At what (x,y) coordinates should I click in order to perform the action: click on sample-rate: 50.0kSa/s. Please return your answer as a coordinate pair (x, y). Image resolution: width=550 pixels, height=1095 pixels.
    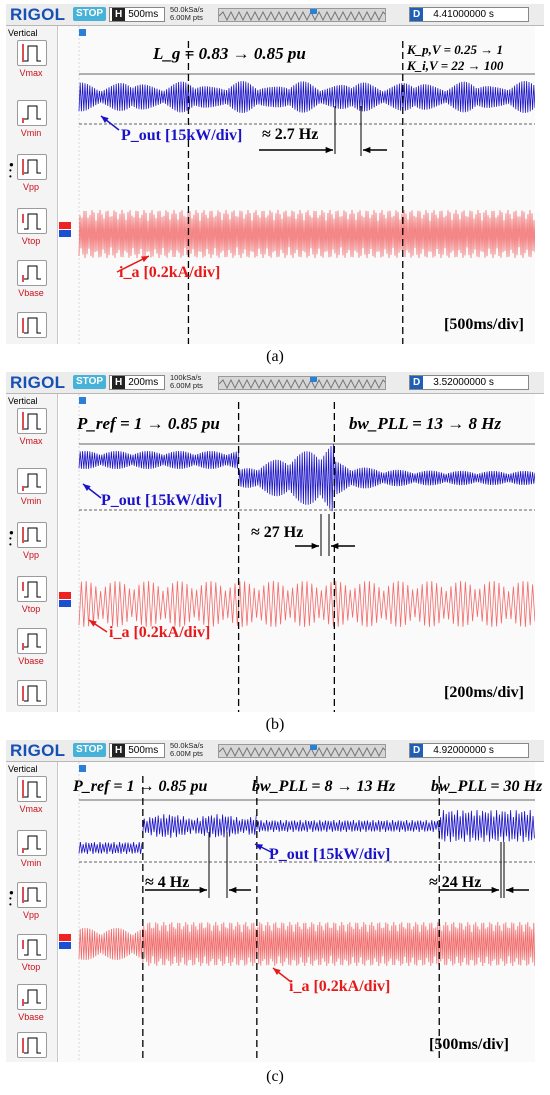
    Looking at the image, I should click on (187, 745).